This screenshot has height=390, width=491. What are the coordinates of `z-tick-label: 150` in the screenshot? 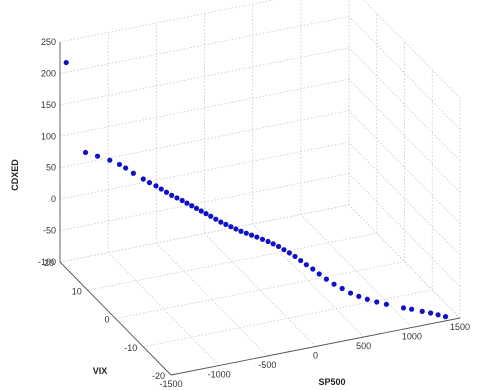 It's located at (48, 105).